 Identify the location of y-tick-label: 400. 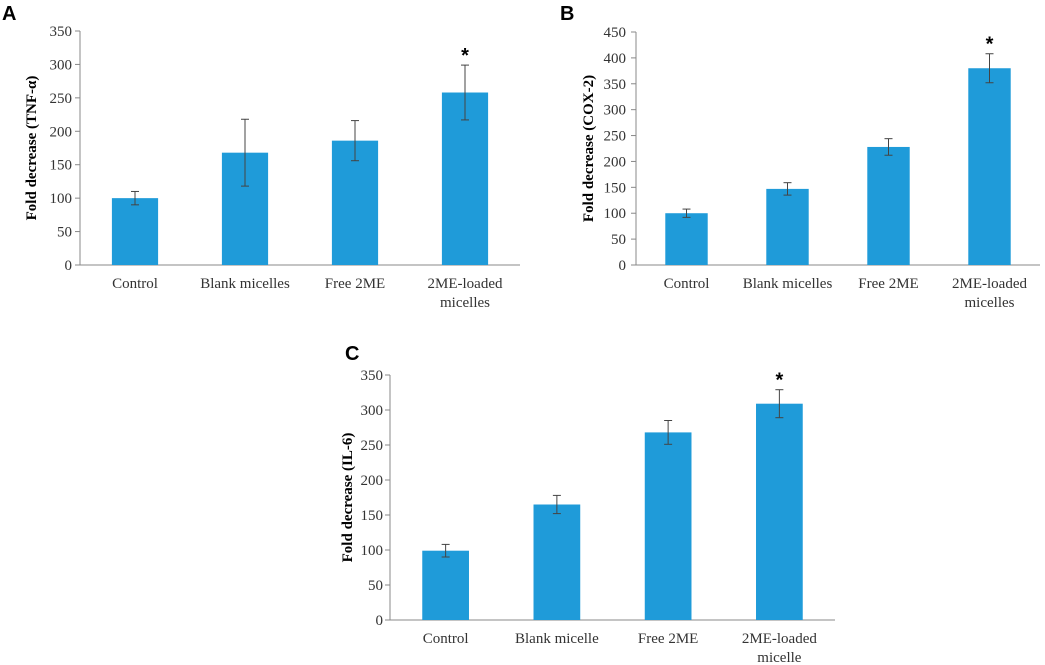
(615, 59).